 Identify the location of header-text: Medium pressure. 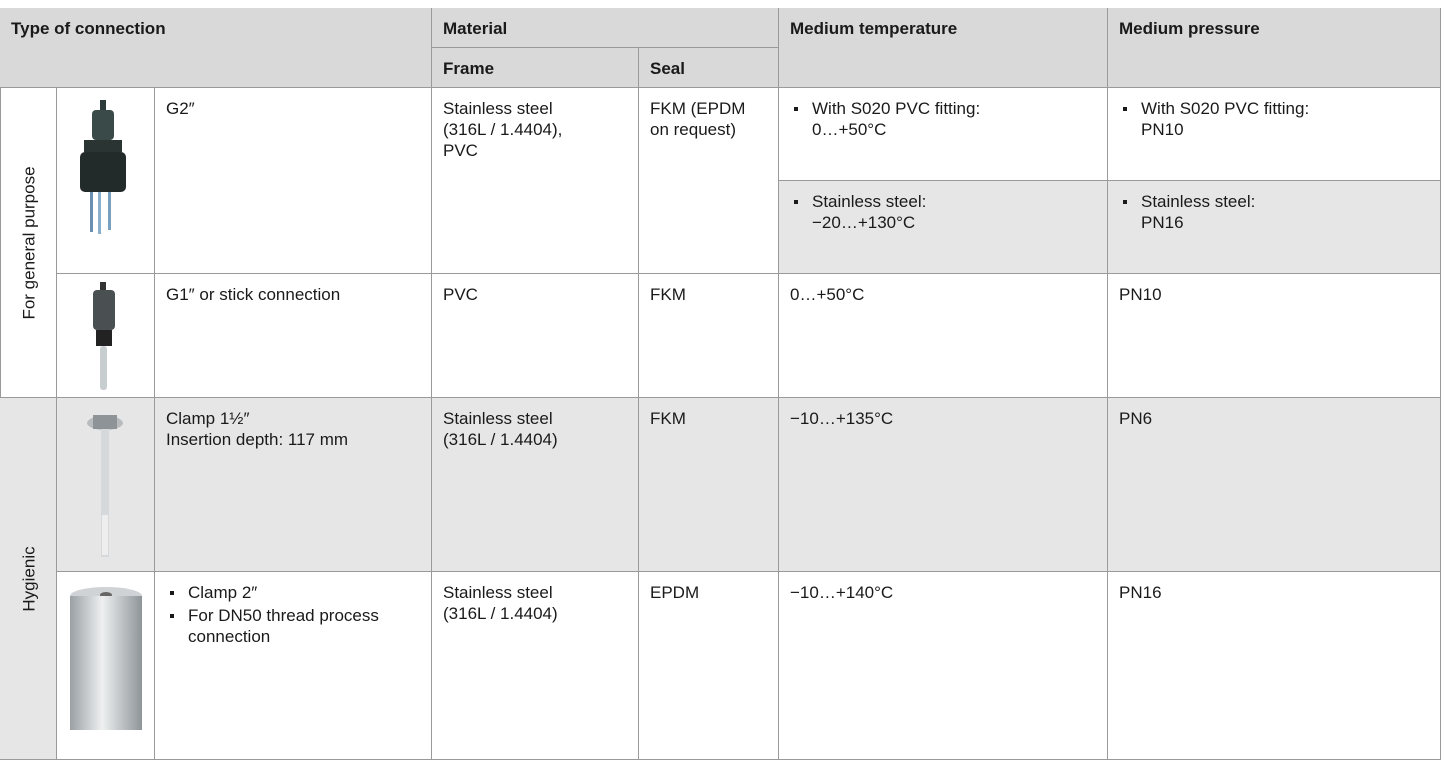
(1189, 28).